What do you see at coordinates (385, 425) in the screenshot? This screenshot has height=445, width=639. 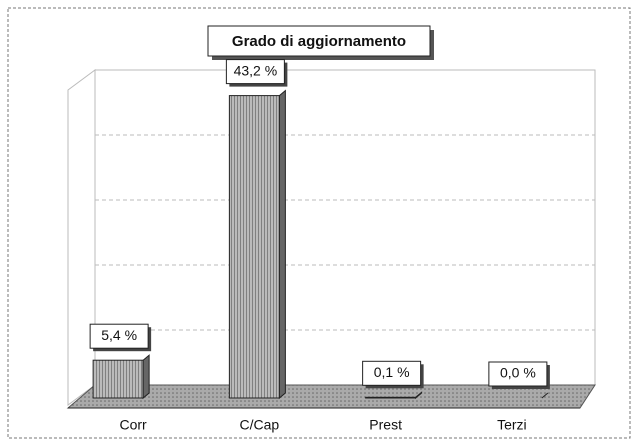 I see `x-tick-label: Prest` at bounding box center [385, 425].